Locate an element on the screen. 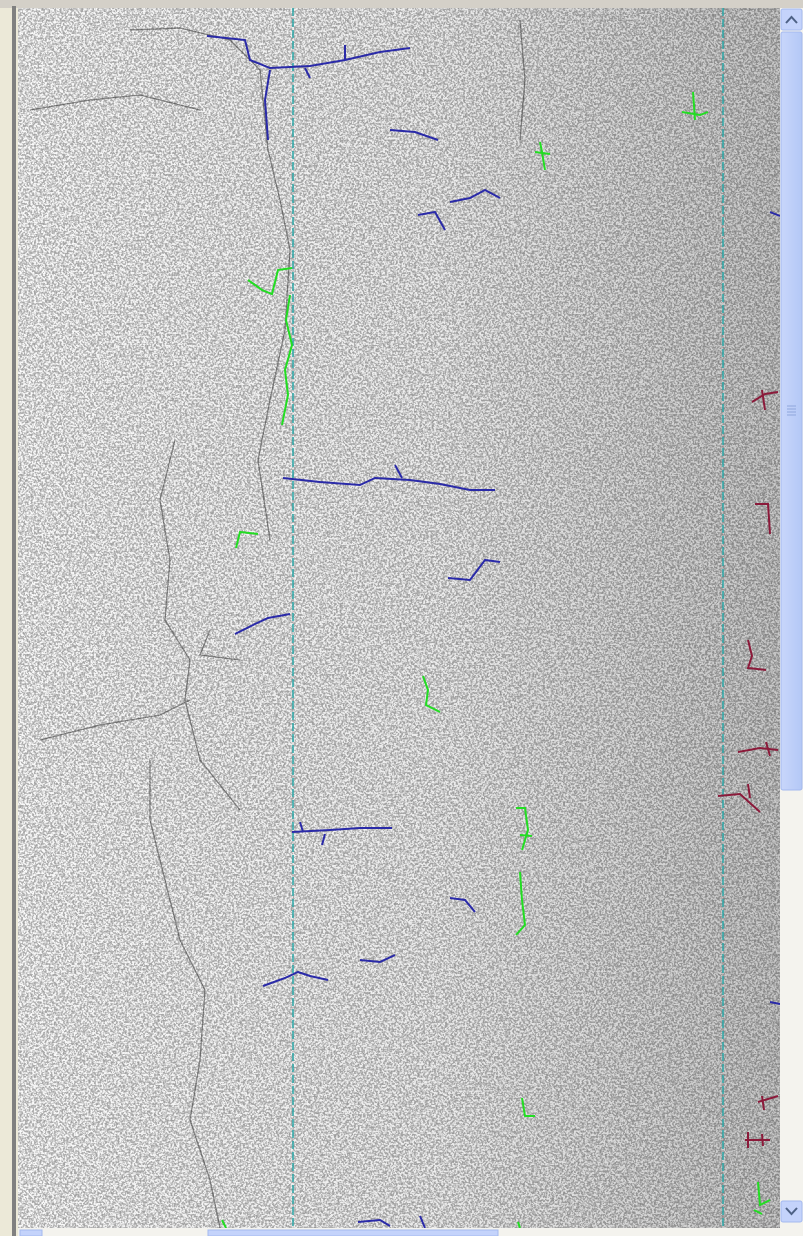 This screenshot has height=1236, width=803. scroll-down-button is located at coordinates (791, 1211).